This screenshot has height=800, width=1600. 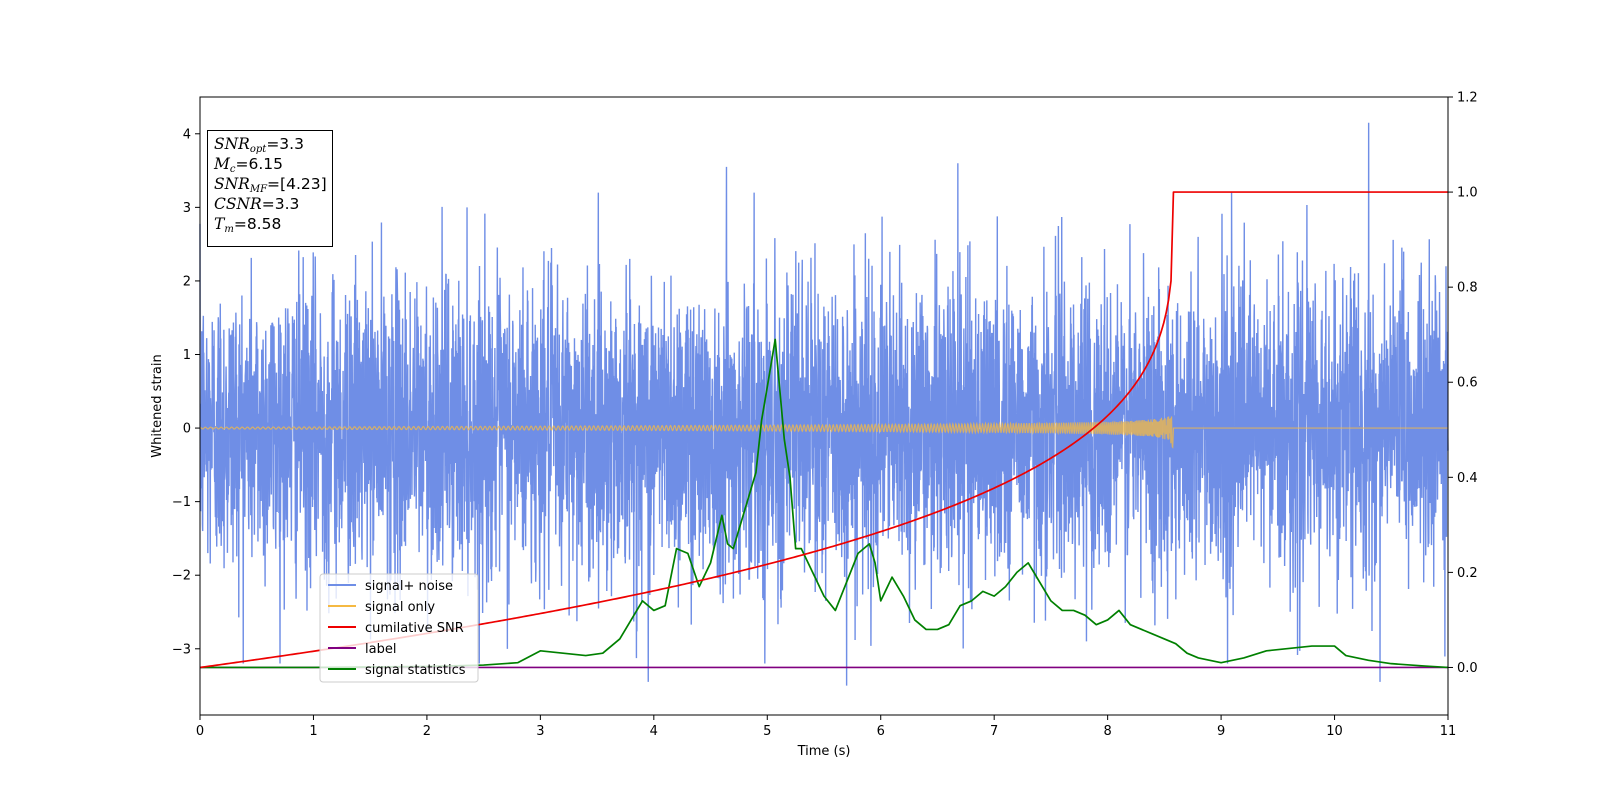 What do you see at coordinates (257, 204) in the screenshot?
I see `csnr-annotation: CSNR=3.3` at bounding box center [257, 204].